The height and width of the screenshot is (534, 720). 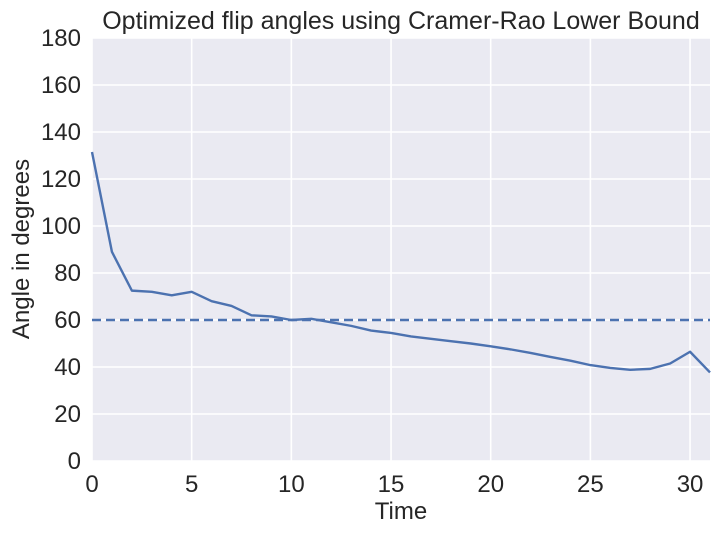 I want to click on y-tick-label: 120, so click(x=61, y=179).